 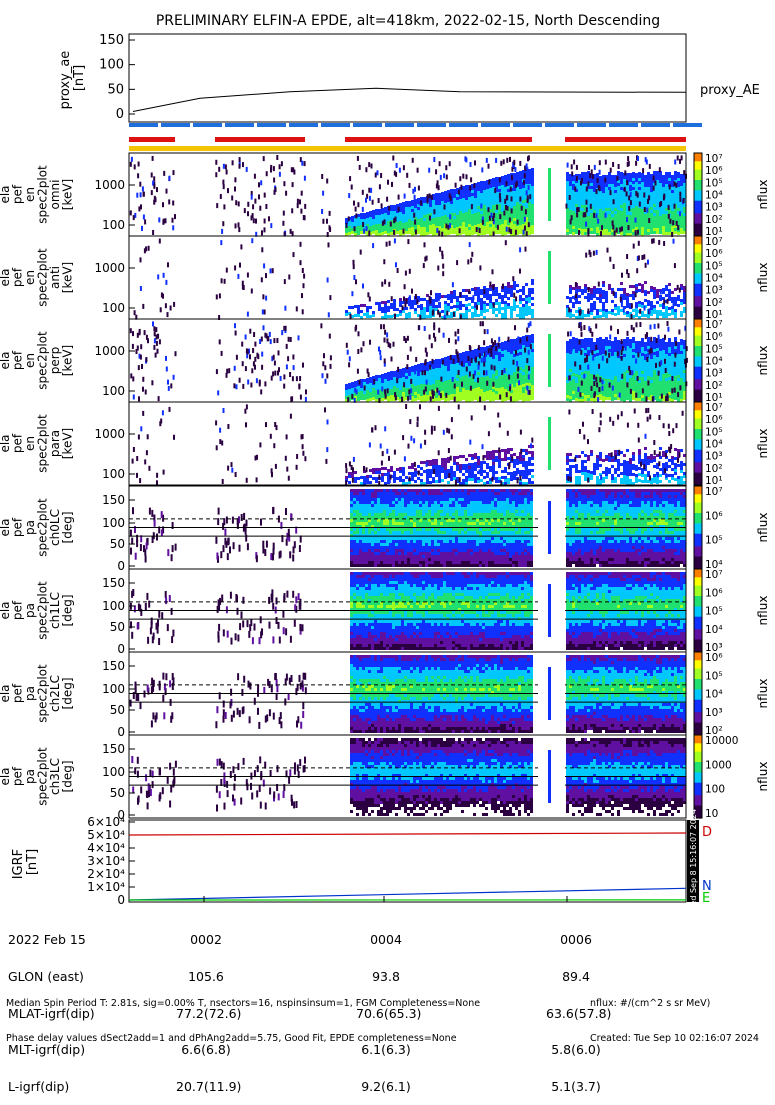 What do you see at coordinates (120, 114) in the screenshot?
I see `proxy-ytick-label: 0` at bounding box center [120, 114].